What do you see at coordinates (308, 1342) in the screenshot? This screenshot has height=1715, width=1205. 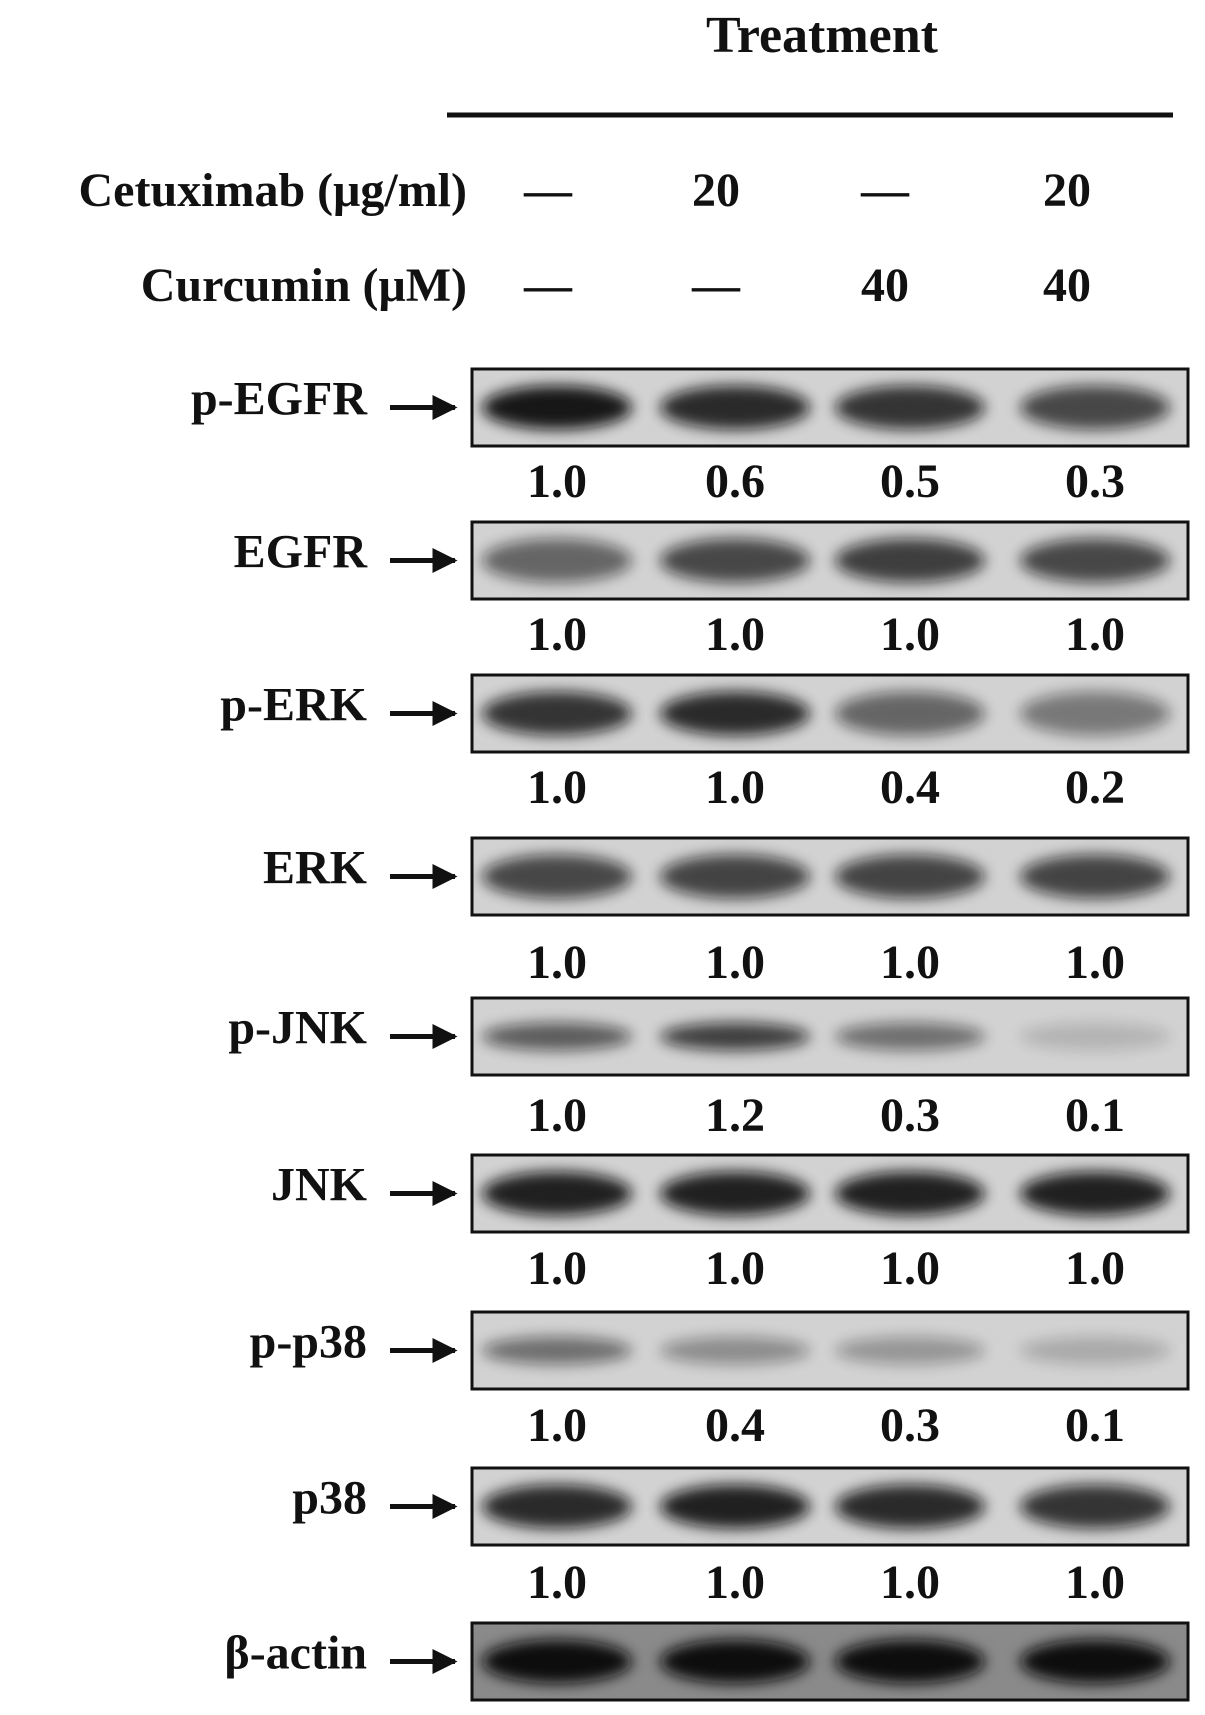 I see `blot-label: p-p38` at bounding box center [308, 1342].